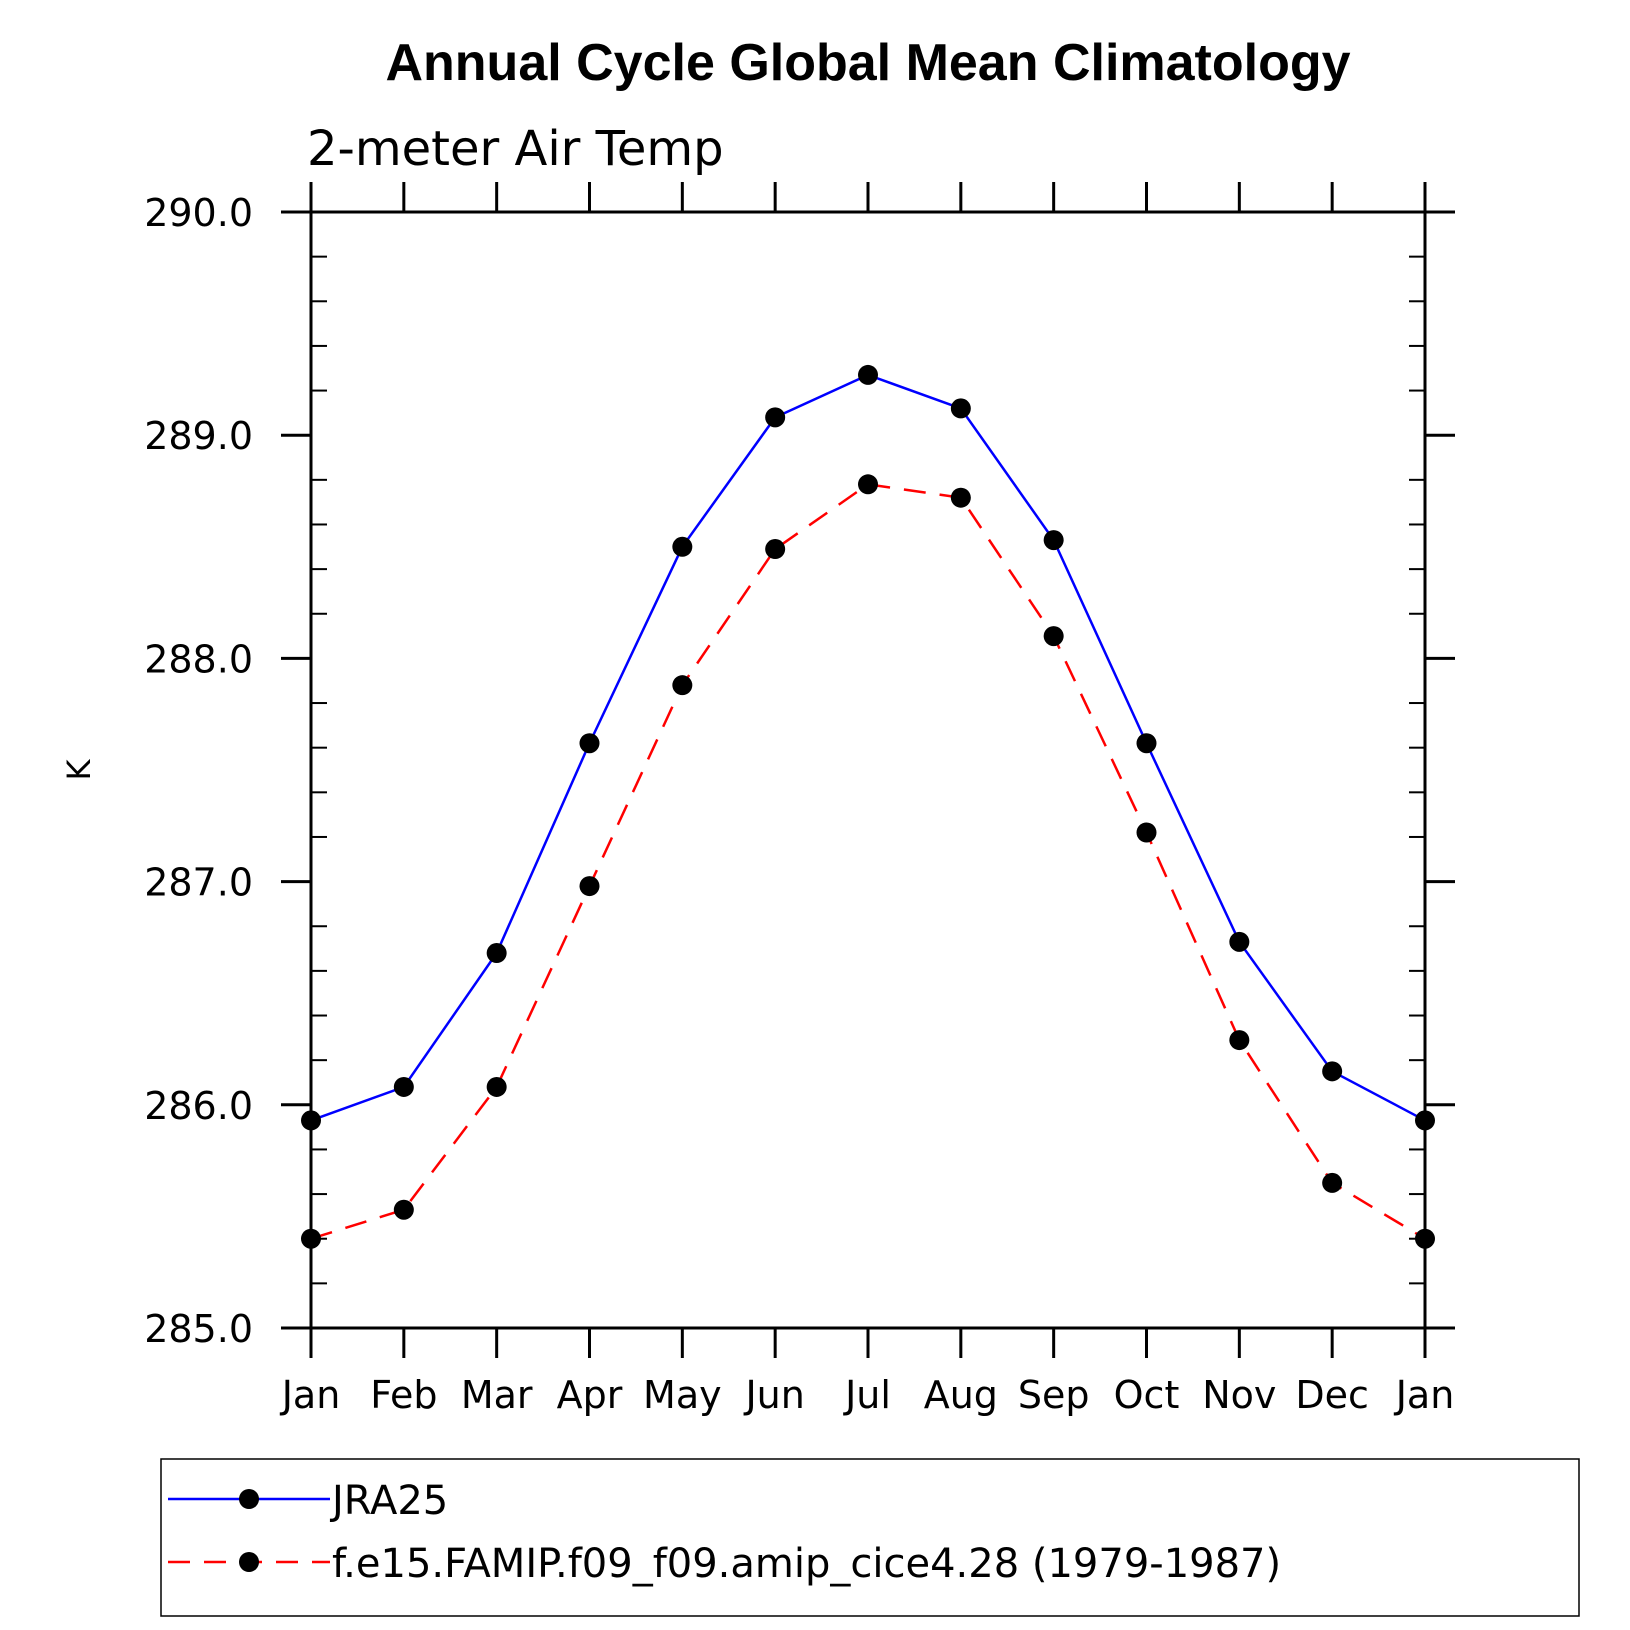 This screenshot has height=1630, width=1630. I want to click on y-tick-label: 288.0, so click(198, 659).